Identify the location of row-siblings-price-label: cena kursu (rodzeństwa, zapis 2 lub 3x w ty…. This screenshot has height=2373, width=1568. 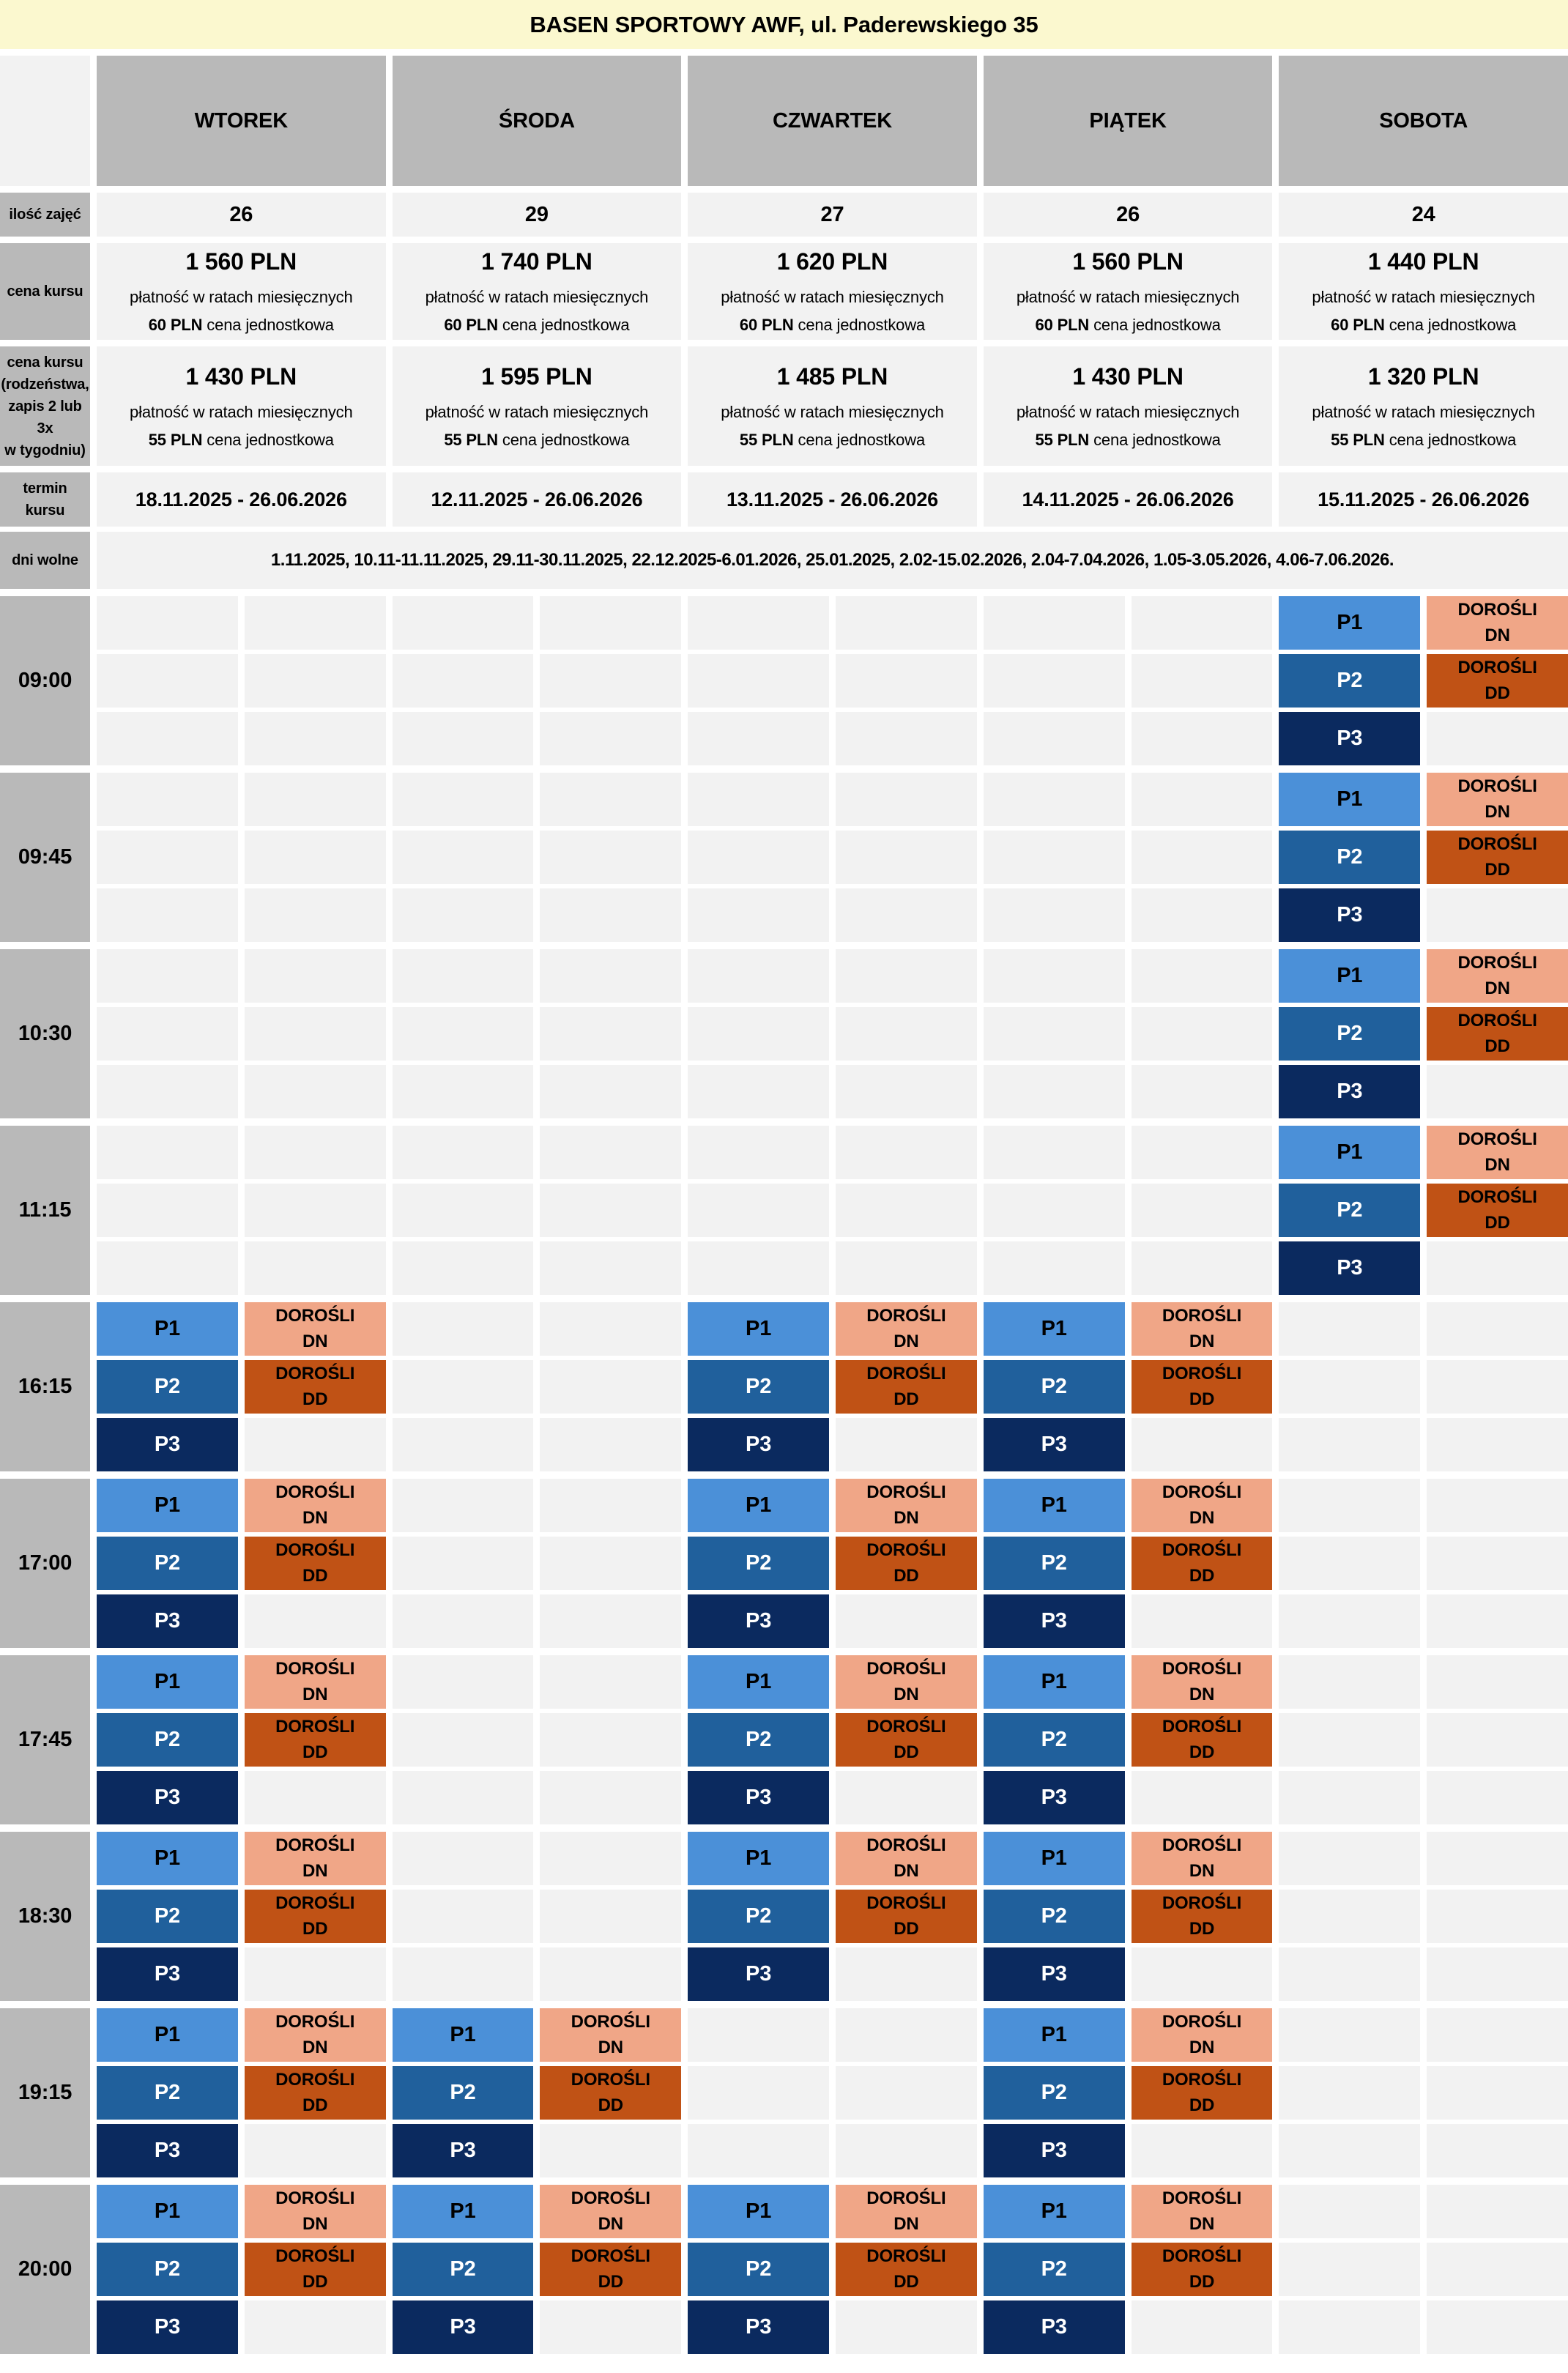
(45, 406).